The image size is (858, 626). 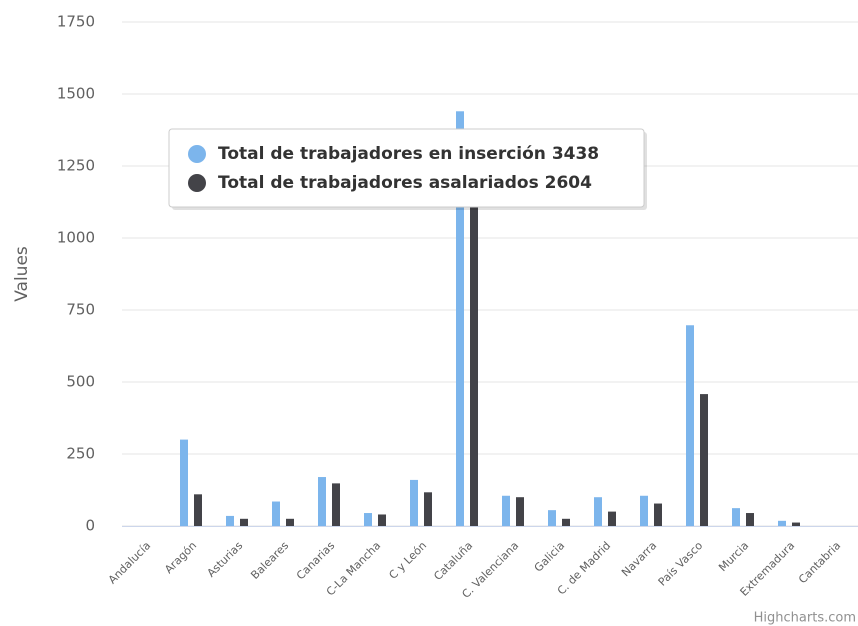 I want to click on x-tick-label: País Vasco, so click(x=681, y=564).